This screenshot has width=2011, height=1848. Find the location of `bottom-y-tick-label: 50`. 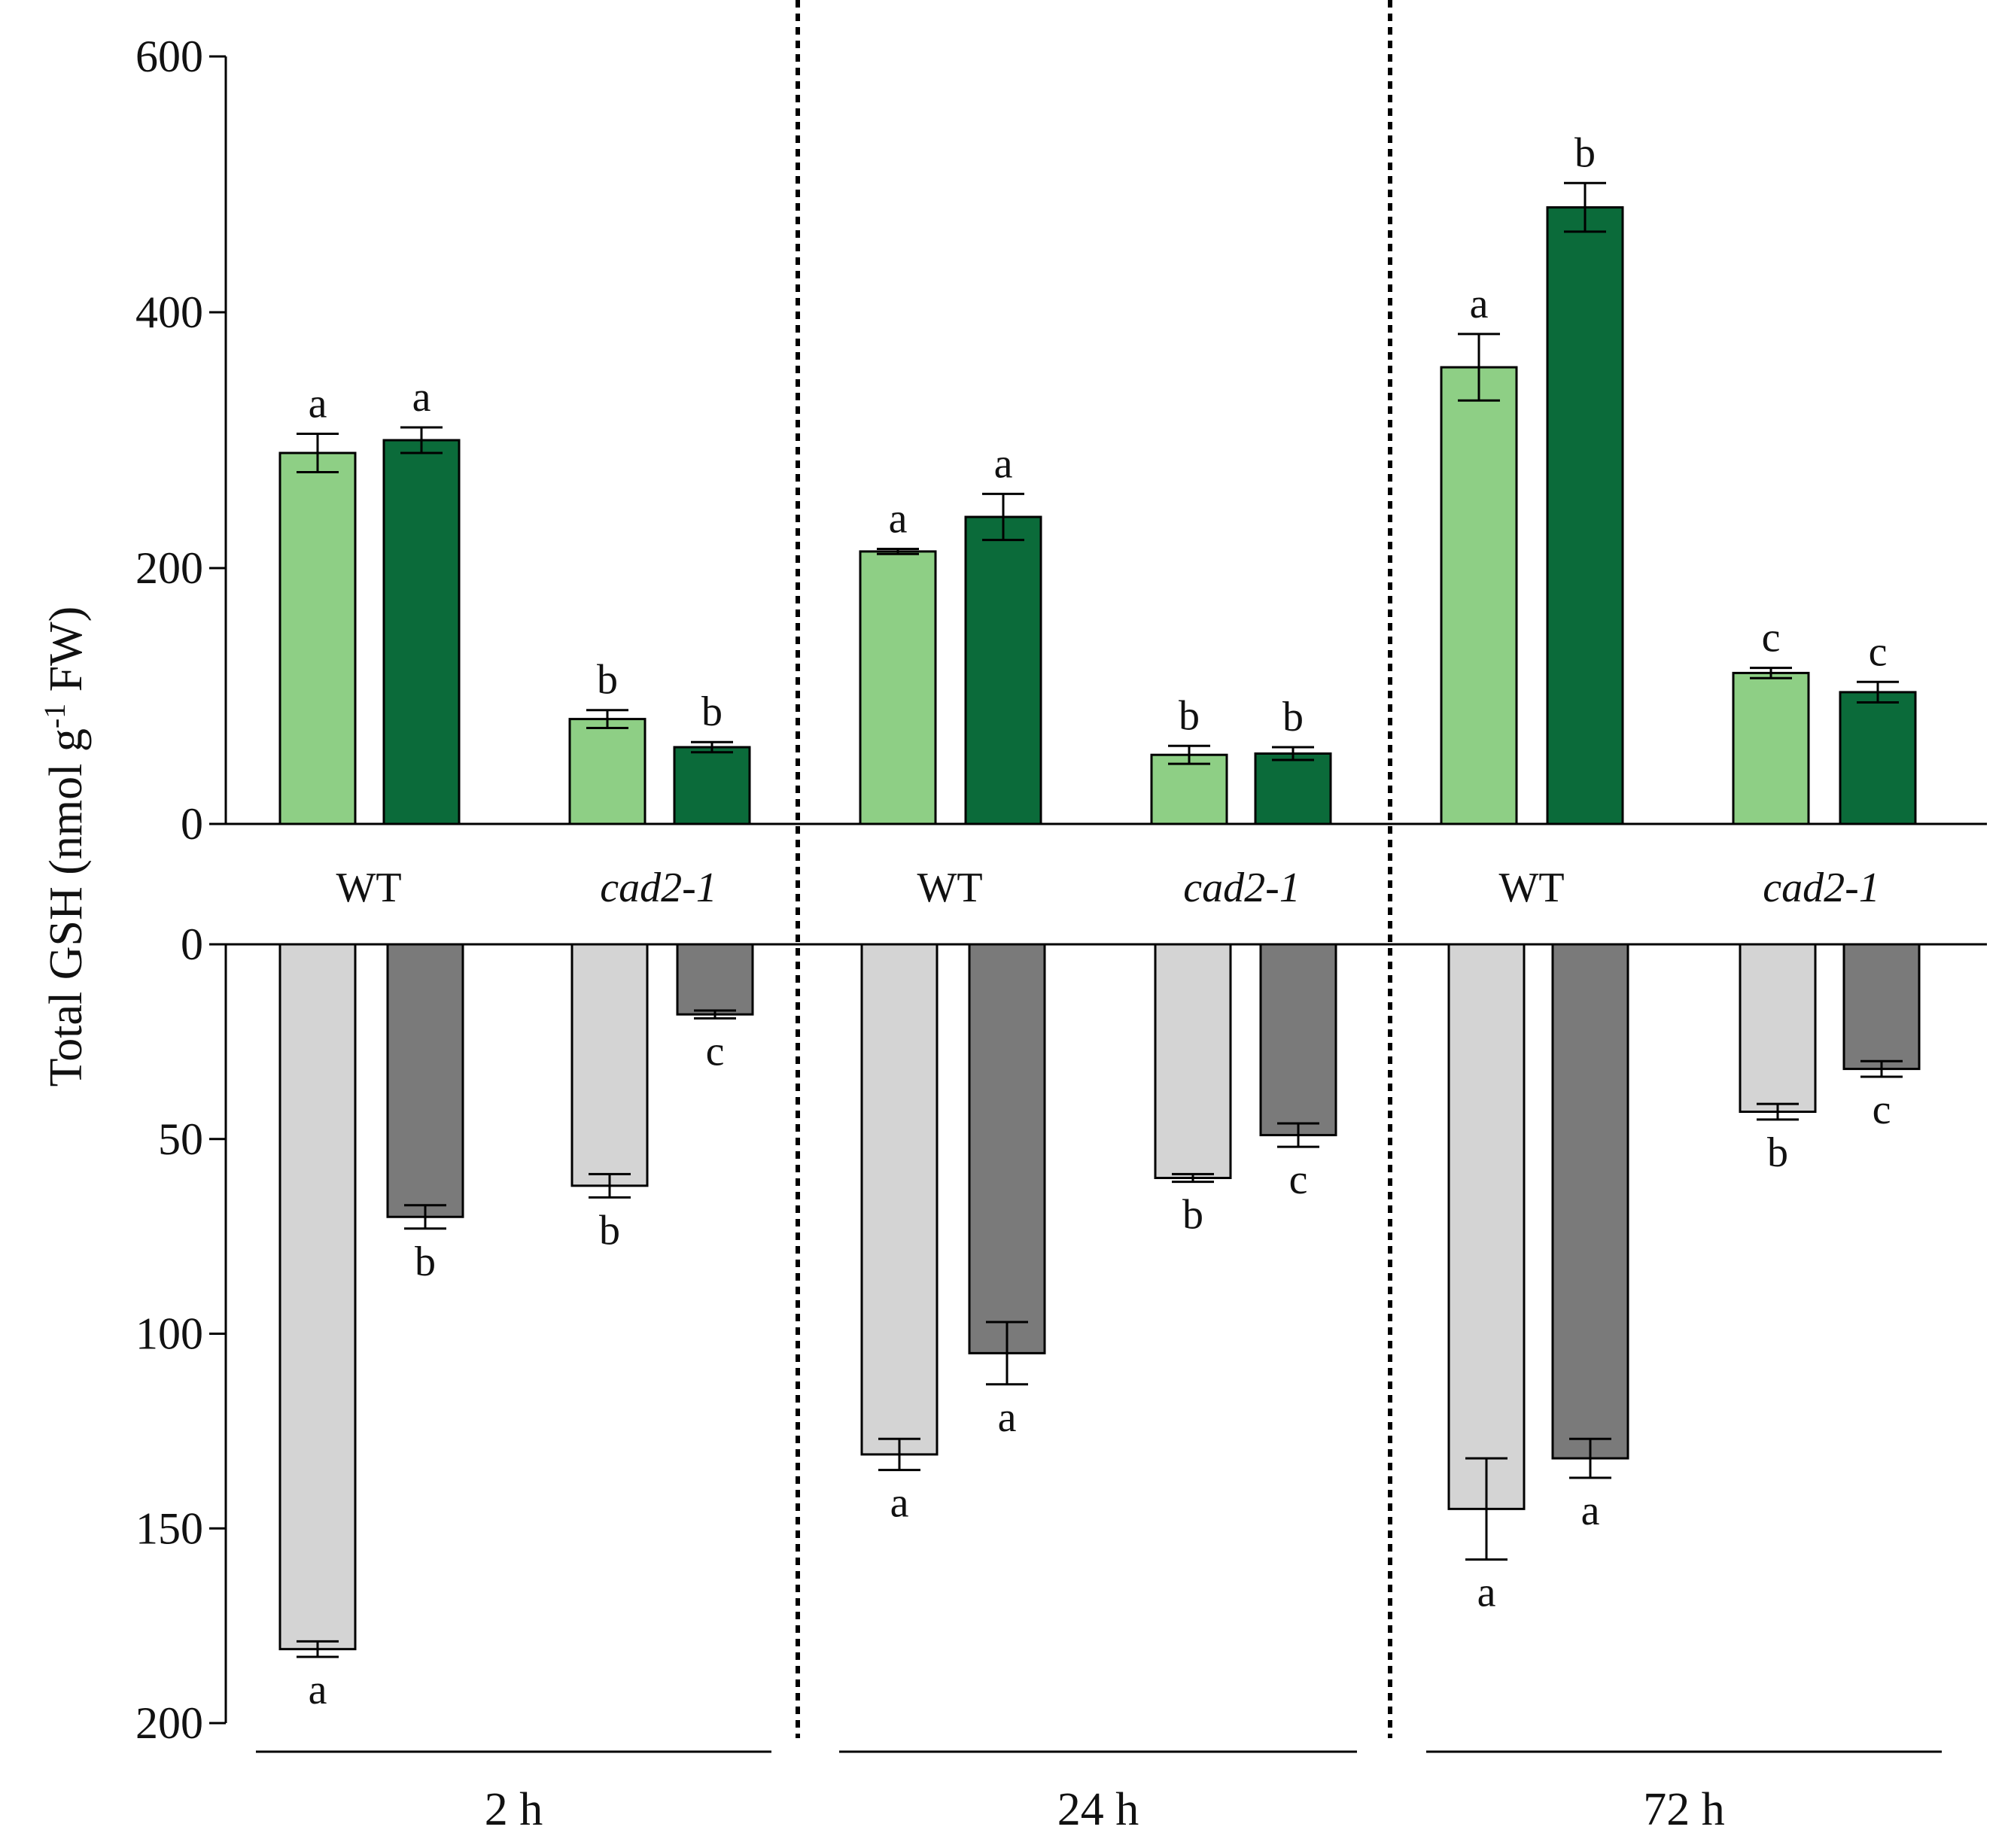

bottom-y-tick-label: 50 is located at coordinates (180, 1139).